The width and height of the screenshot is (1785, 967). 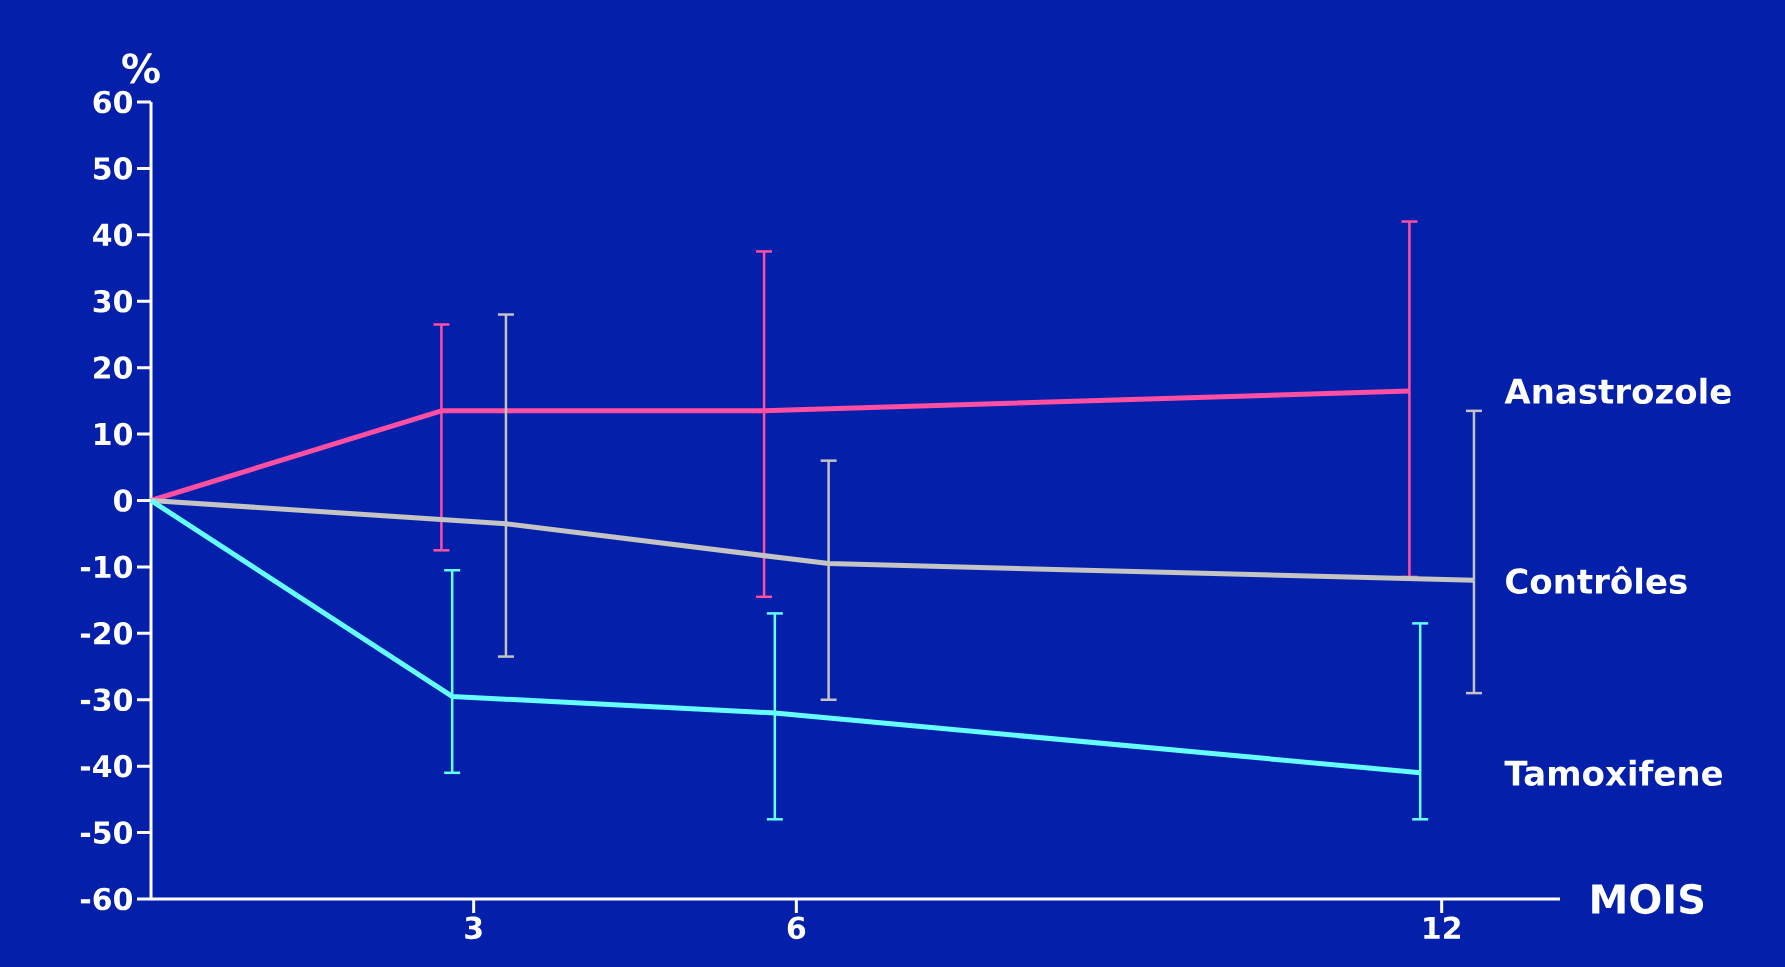 I want to click on y-tick-label: -20, so click(x=106, y=633).